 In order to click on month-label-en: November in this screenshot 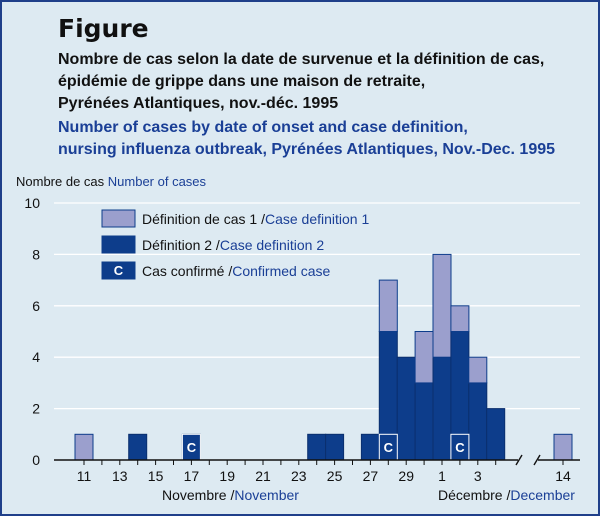, I will do `click(266, 495)`.